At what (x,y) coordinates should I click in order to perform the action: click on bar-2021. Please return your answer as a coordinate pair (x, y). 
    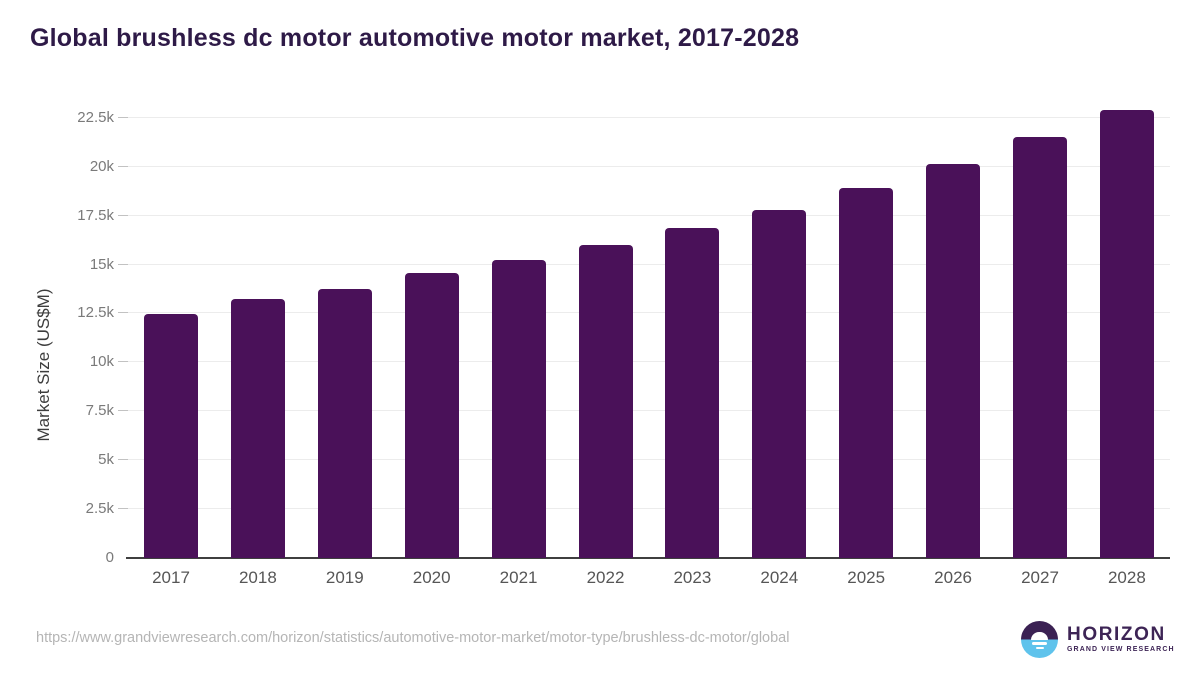
    Looking at the image, I should click on (518, 408).